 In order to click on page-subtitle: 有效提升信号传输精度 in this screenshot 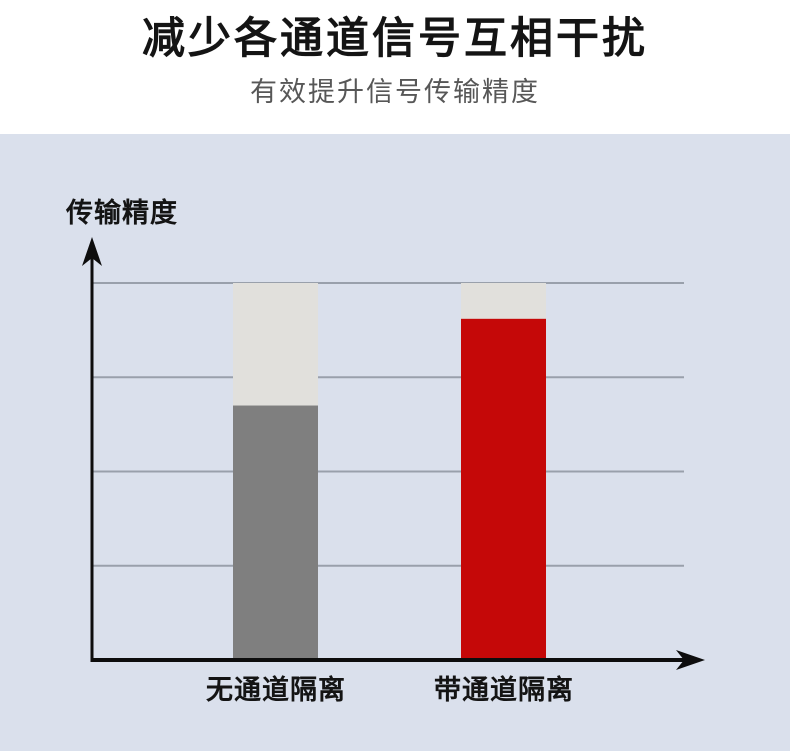, I will do `click(395, 92)`.